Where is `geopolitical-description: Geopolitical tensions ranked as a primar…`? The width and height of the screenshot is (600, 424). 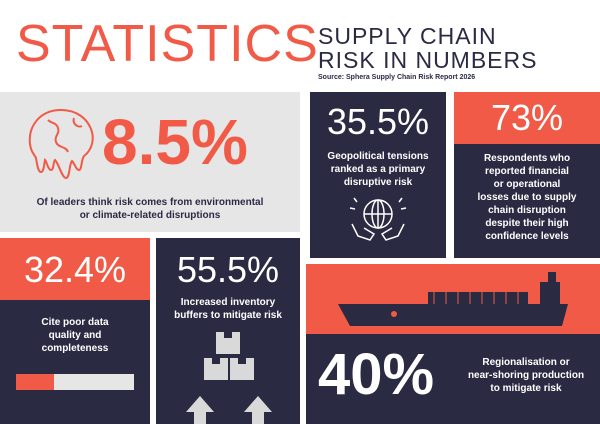 geopolitical-description: Geopolitical tensions ranked as a primar… is located at coordinates (378, 169).